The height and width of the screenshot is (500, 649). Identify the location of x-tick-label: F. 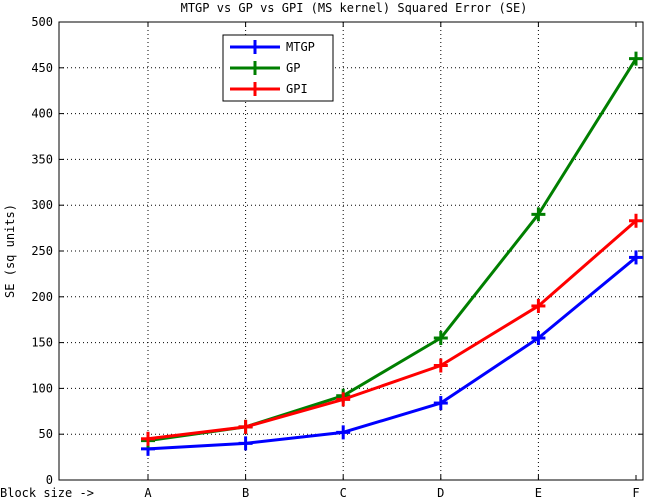
(635, 493).